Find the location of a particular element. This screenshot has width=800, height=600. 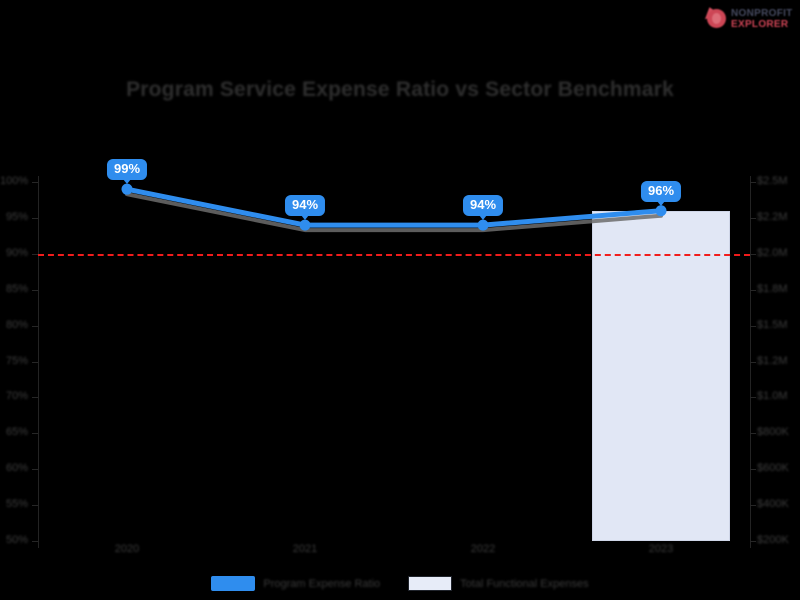

data-label-badge: 99% is located at coordinates (127, 172).